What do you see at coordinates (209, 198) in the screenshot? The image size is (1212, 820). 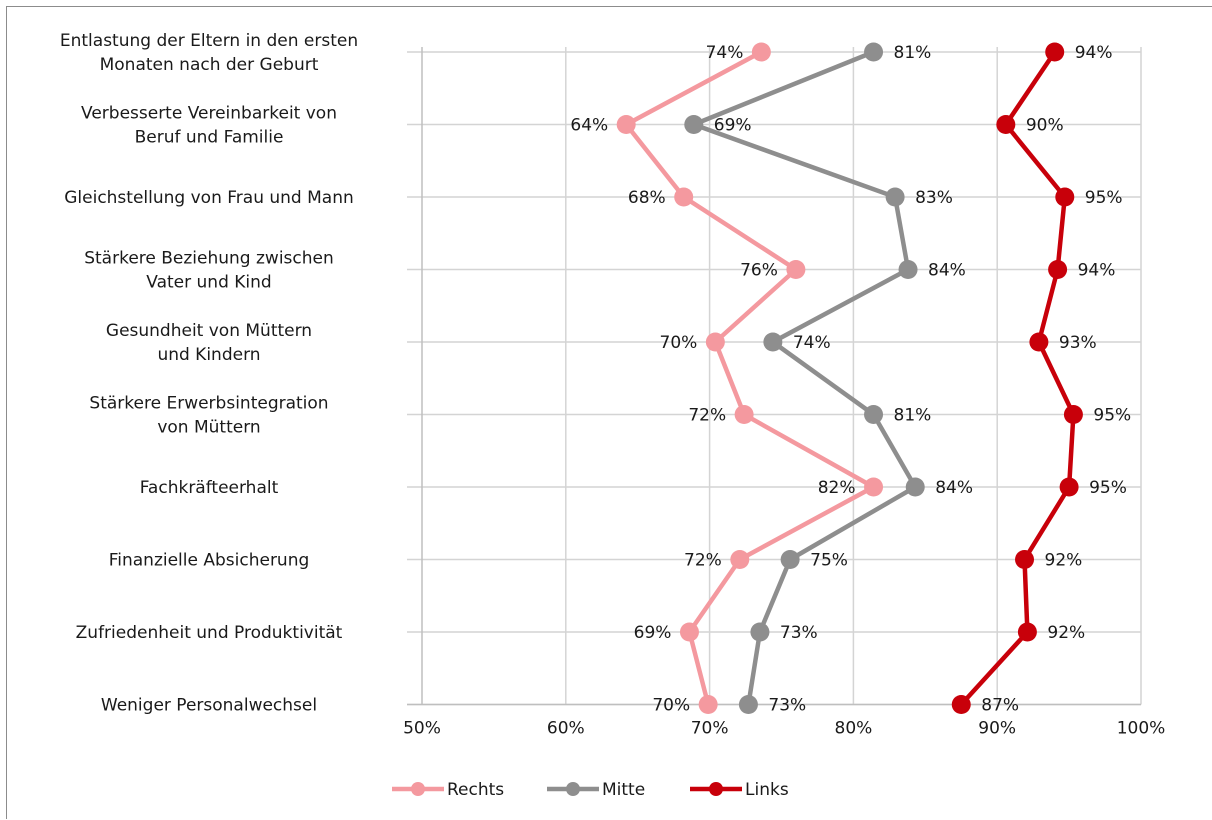 I see `category-label: Gleichstellung von Frau und Mann` at bounding box center [209, 198].